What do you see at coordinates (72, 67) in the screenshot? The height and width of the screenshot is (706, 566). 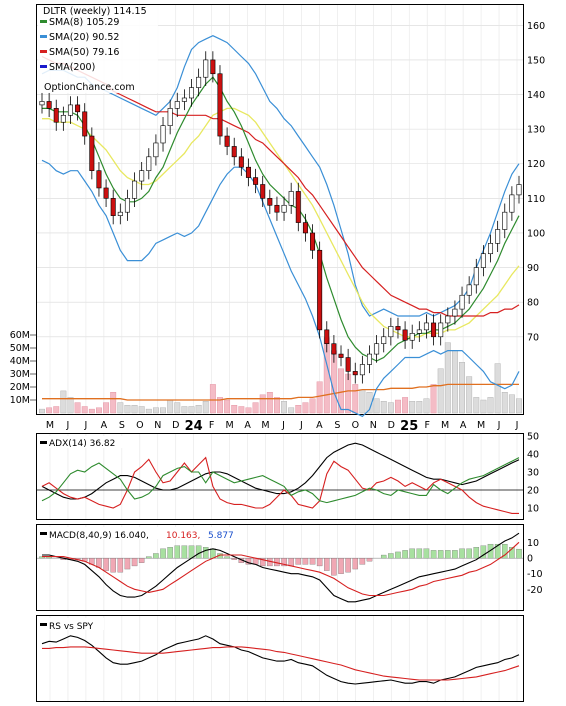 I see `legend-label: SMA(200)` at bounding box center [72, 67].